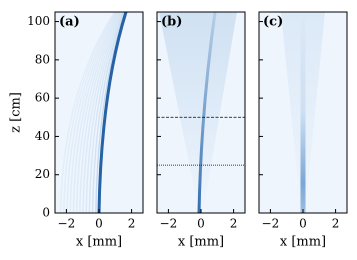  What do you see at coordinates (38, 21) in the screenshot?
I see `y-tick-label: 100` at bounding box center [38, 21].